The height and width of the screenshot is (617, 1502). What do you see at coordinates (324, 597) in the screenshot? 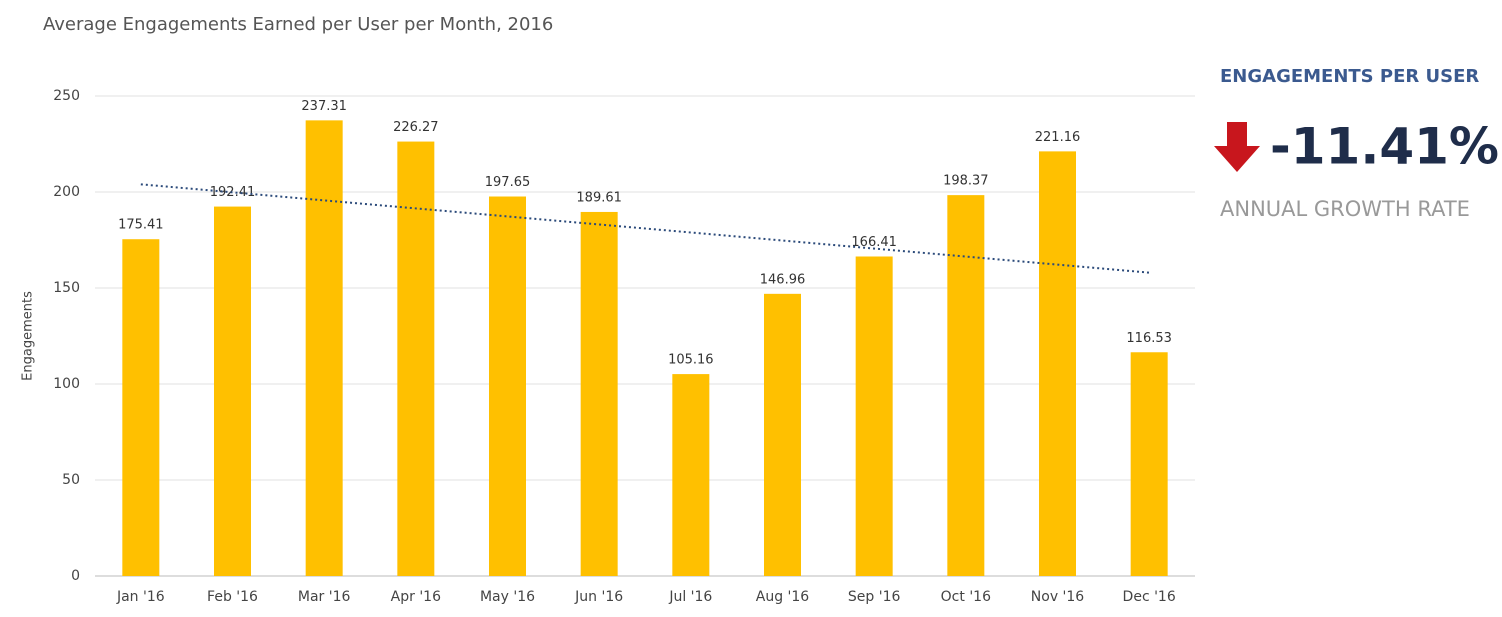
I see `x-tick-label: Mar '16` at bounding box center [324, 597].